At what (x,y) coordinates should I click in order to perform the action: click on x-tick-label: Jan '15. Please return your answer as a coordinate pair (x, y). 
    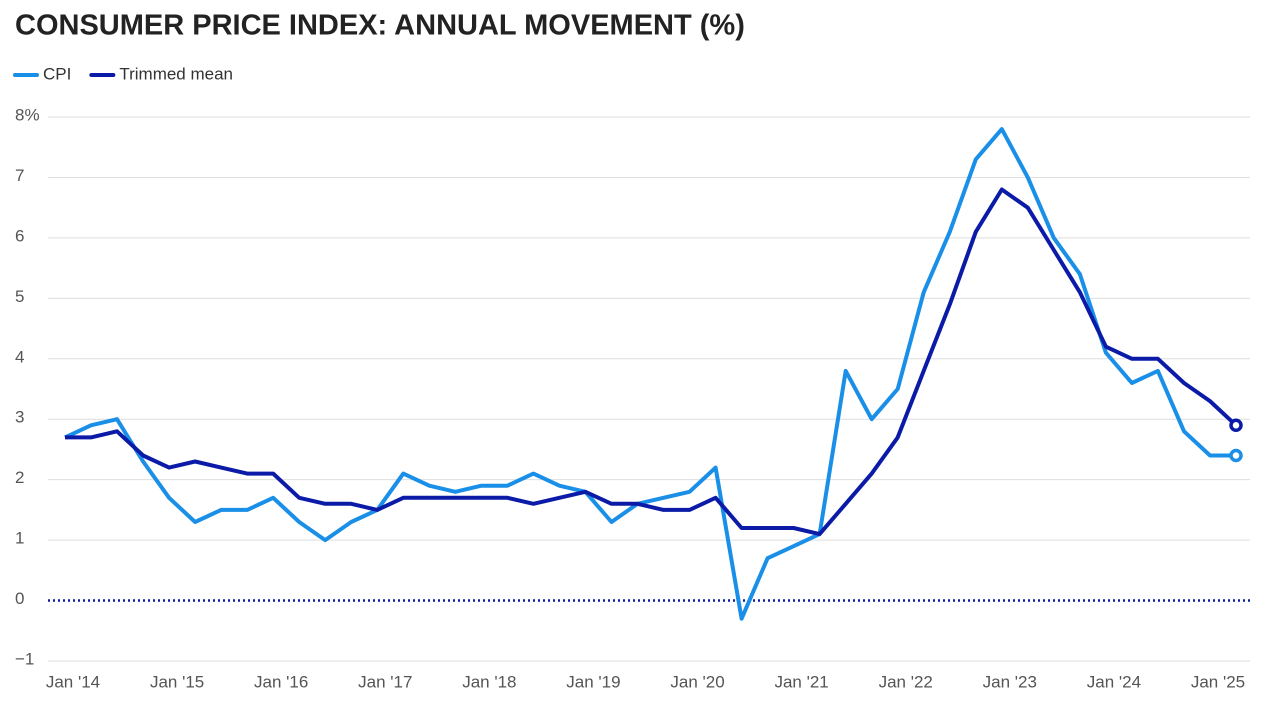
    Looking at the image, I should click on (177, 681).